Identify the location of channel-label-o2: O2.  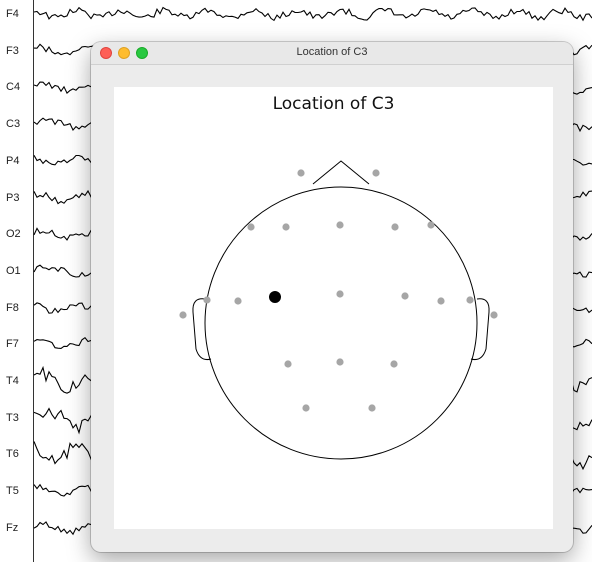
(13, 234).